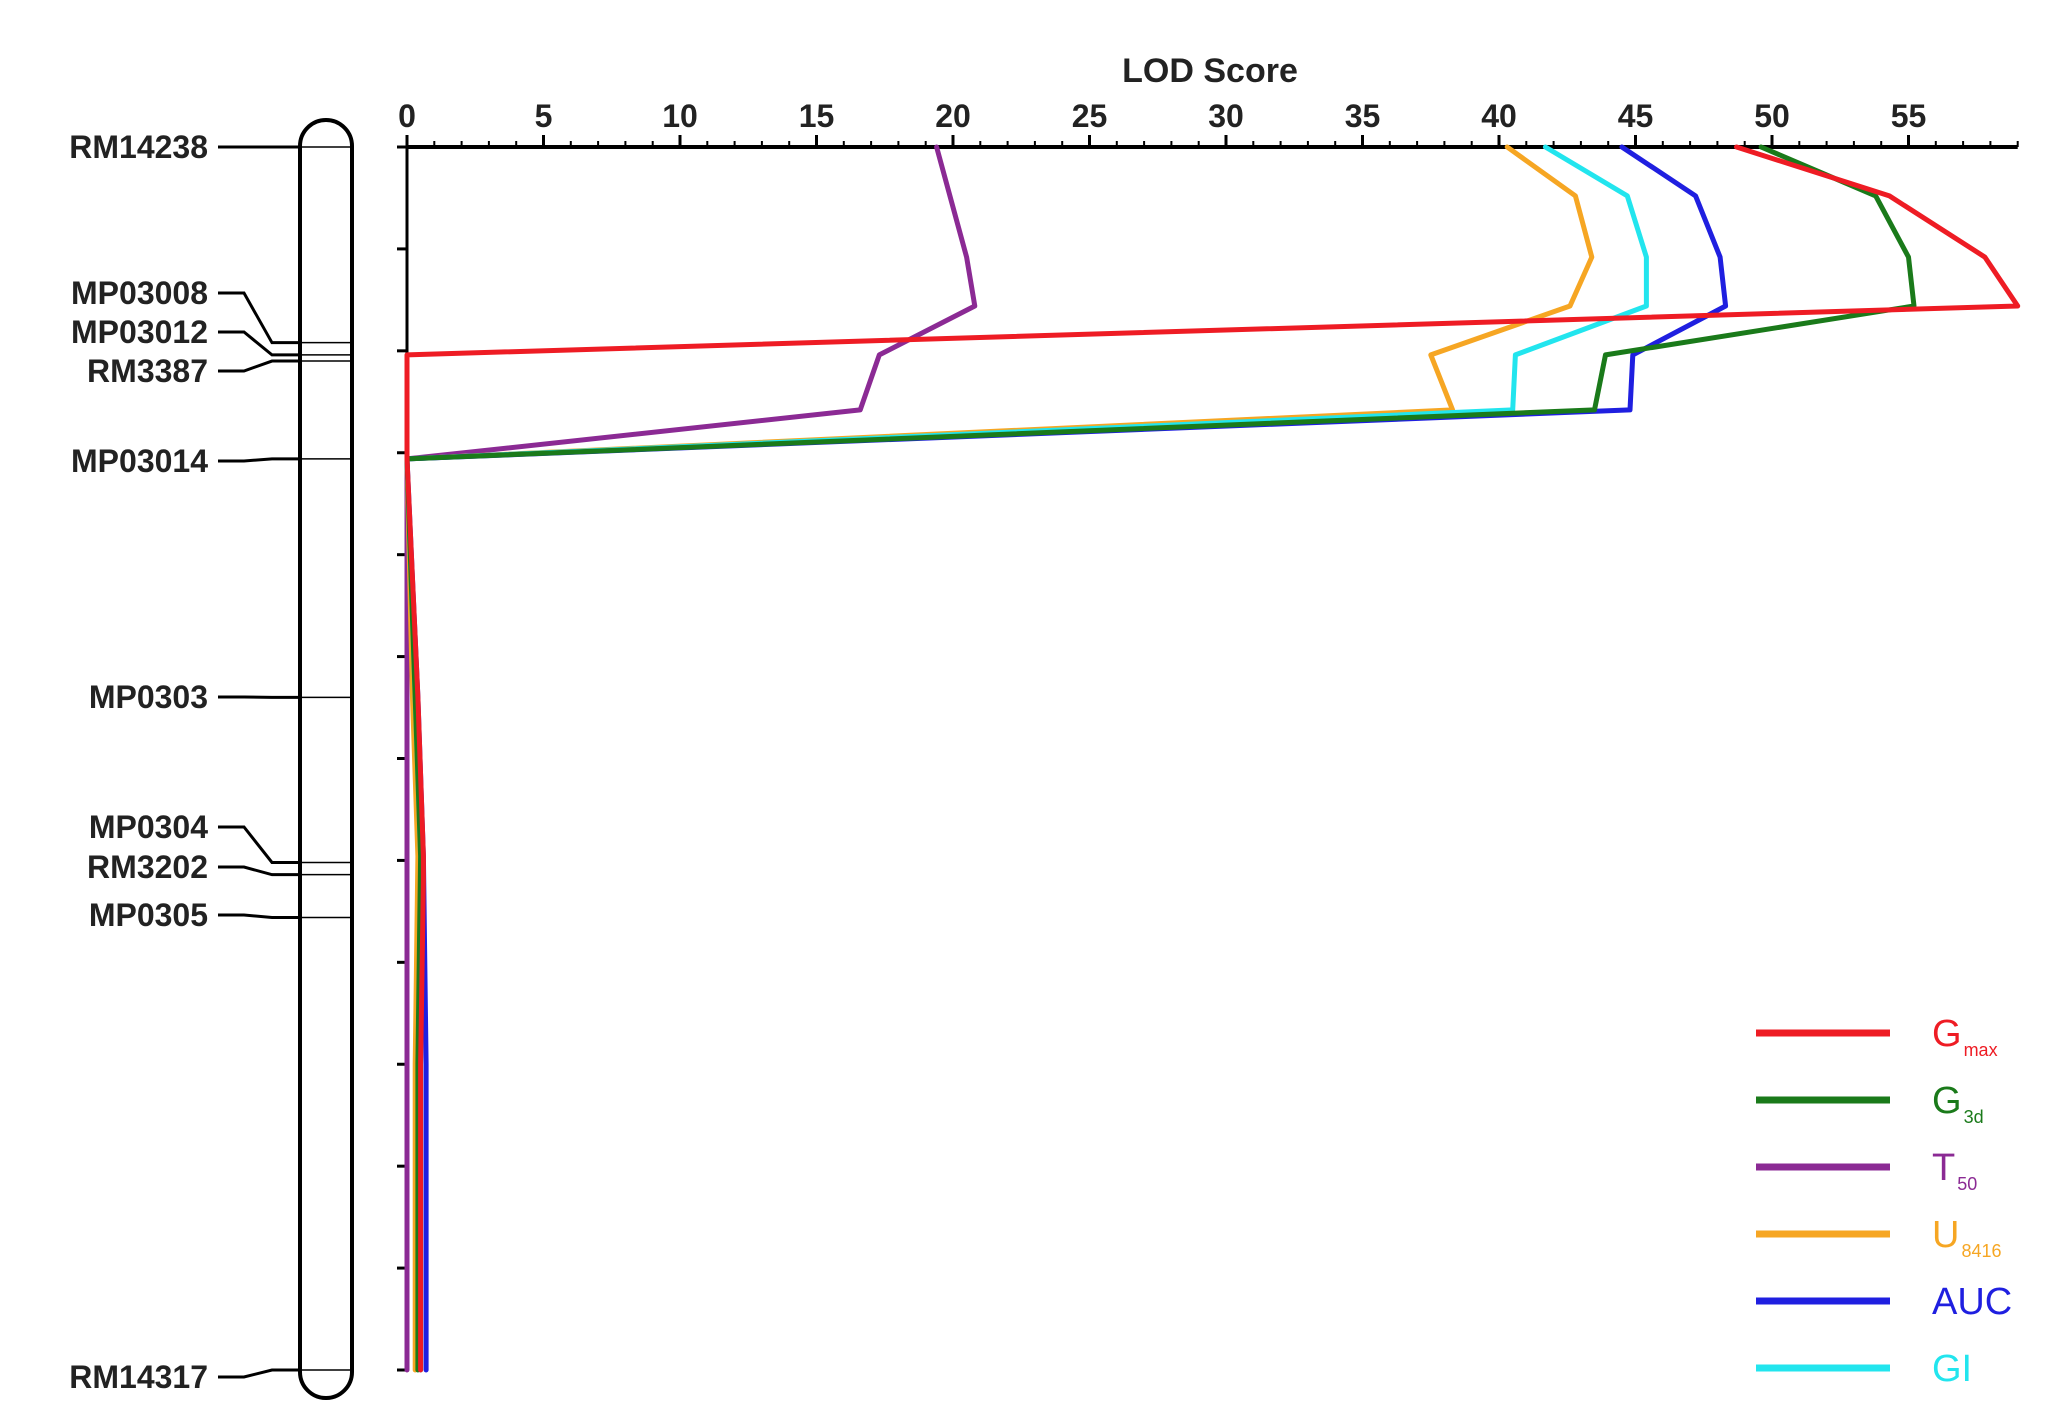 Image resolution: width=2058 pixels, height=1412 pixels. What do you see at coordinates (544, 116) in the screenshot?
I see `x-tick-label: 5` at bounding box center [544, 116].